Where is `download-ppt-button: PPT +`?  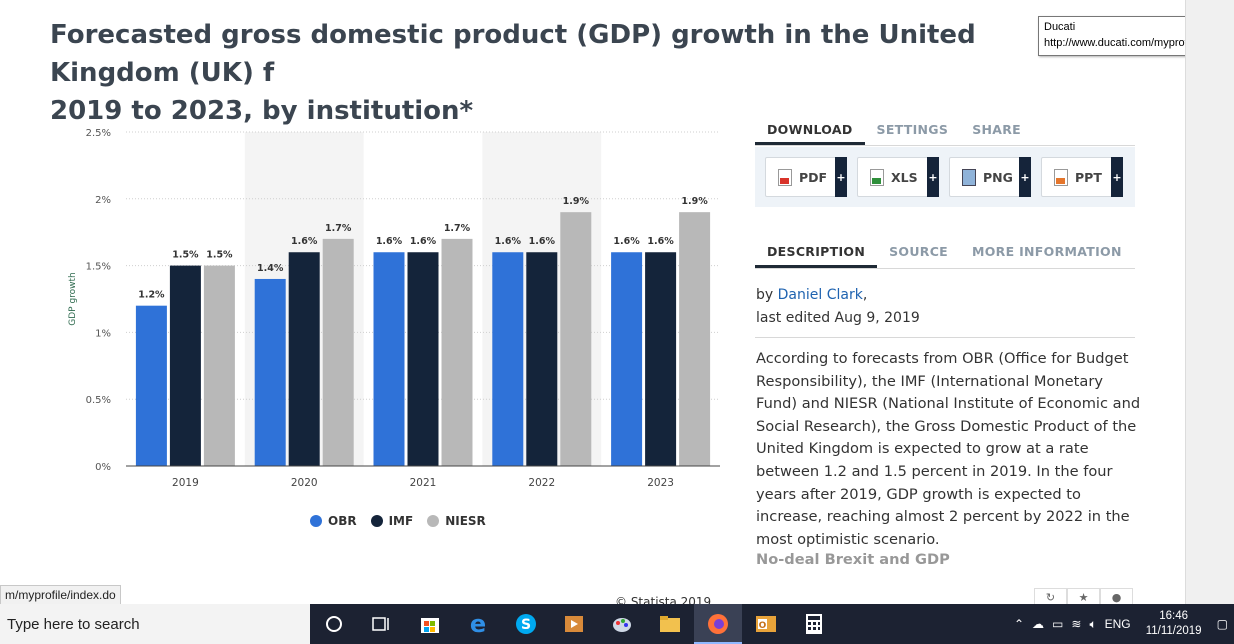
download-ppt-button: PPT + is located at coordinates (1082, 177).